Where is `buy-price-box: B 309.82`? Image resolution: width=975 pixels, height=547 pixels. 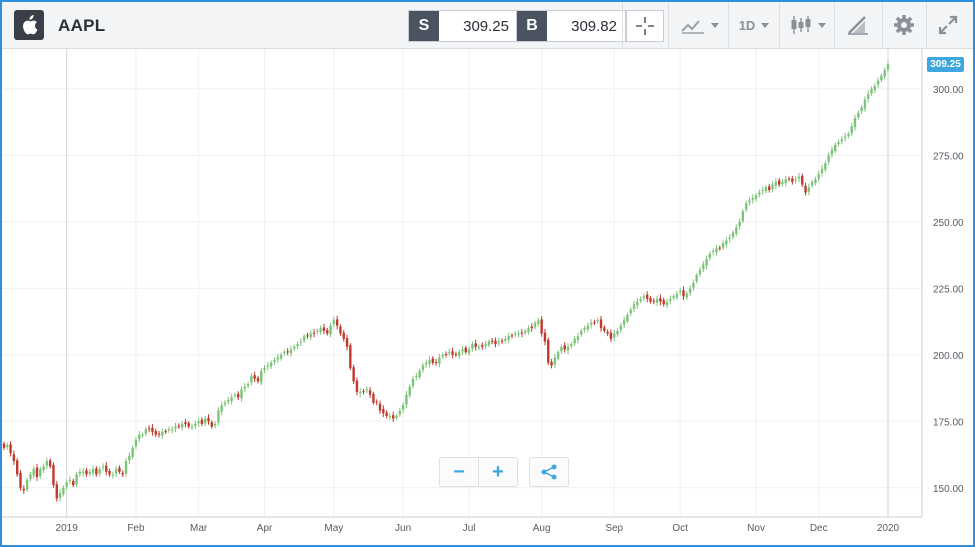 buy-price-box: B 309.82 is located at coordinates (571, 26).